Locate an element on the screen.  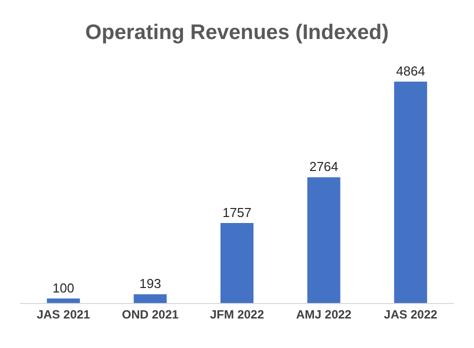
data-label: 100 is located at coordinates (63, 288).